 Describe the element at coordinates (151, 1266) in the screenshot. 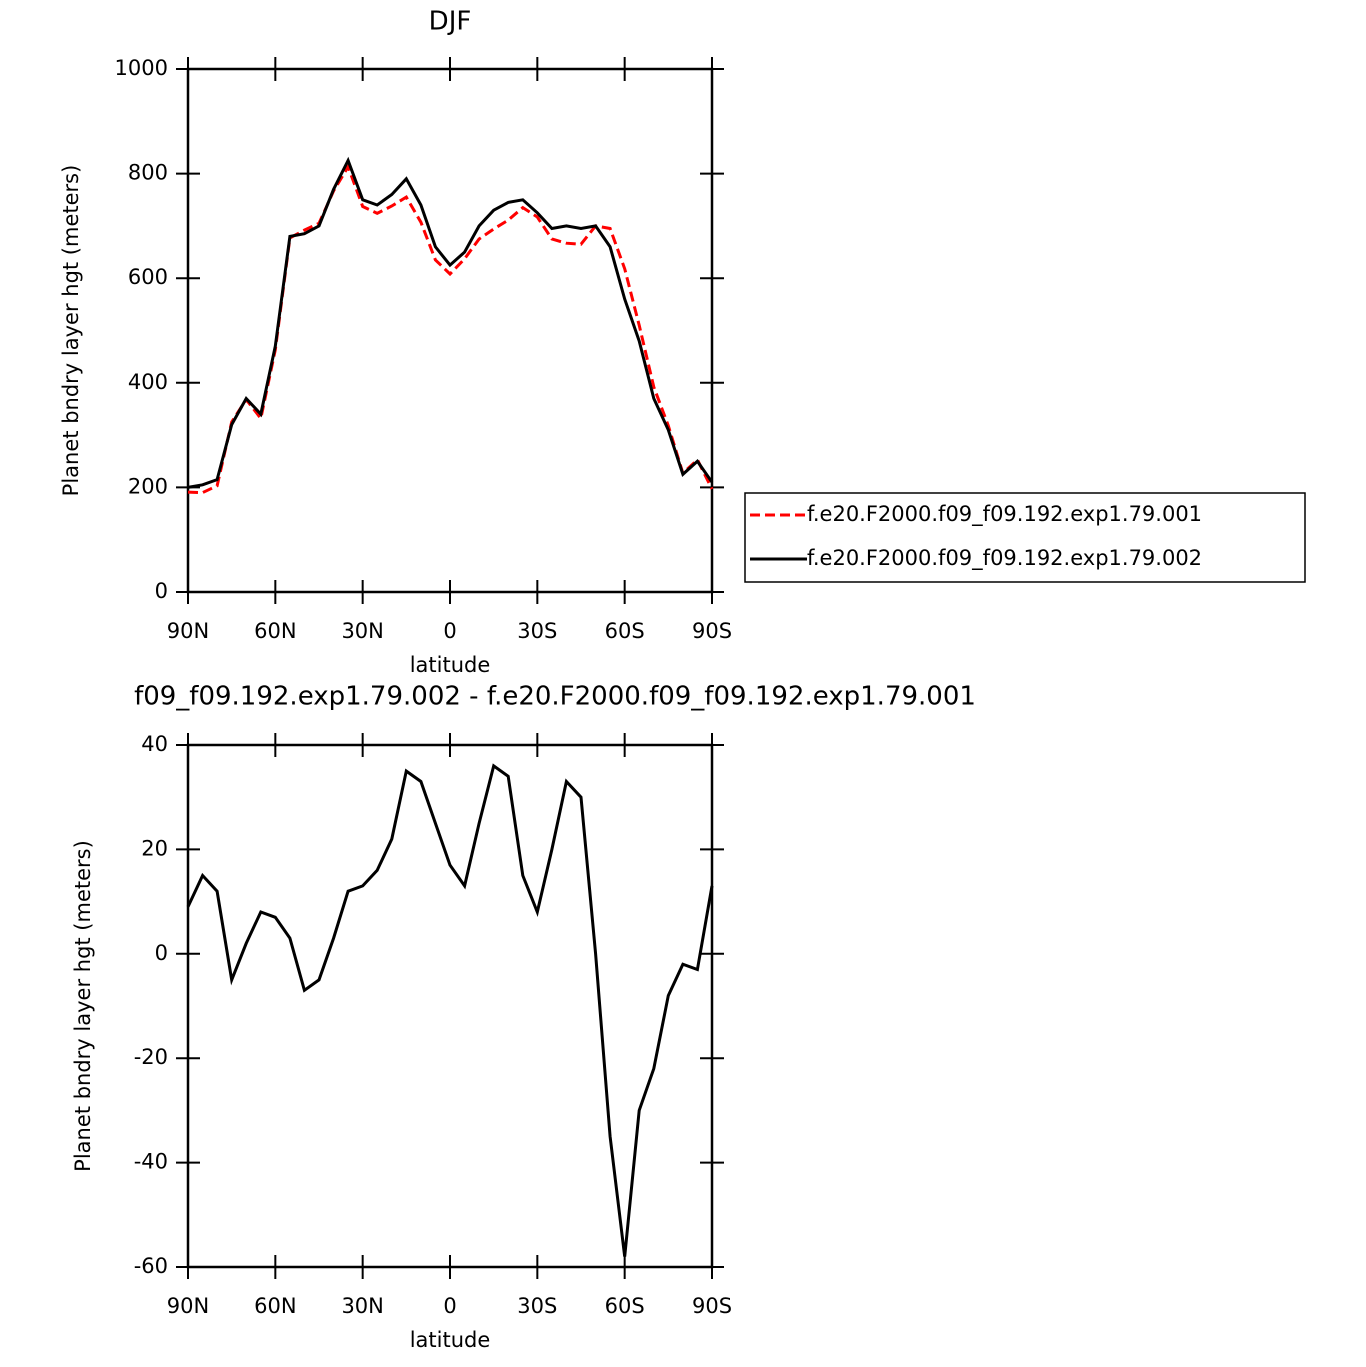

I see `y-tick-label: -60` at that location.